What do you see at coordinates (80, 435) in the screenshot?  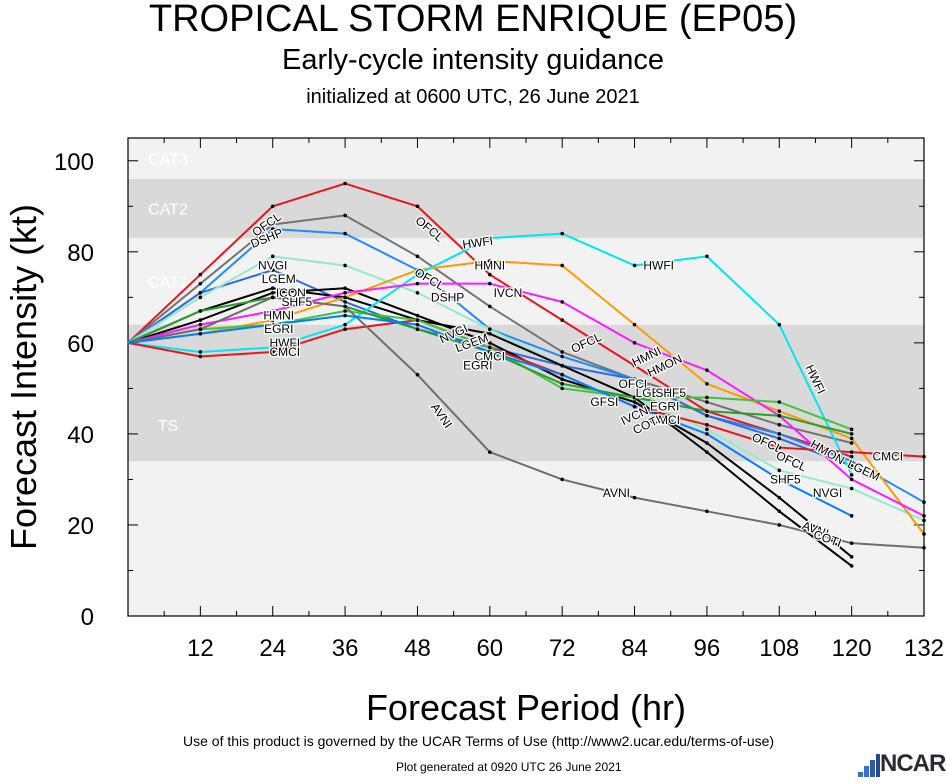 I see `y-tick-label: 40` at bounding box center [80, 435].